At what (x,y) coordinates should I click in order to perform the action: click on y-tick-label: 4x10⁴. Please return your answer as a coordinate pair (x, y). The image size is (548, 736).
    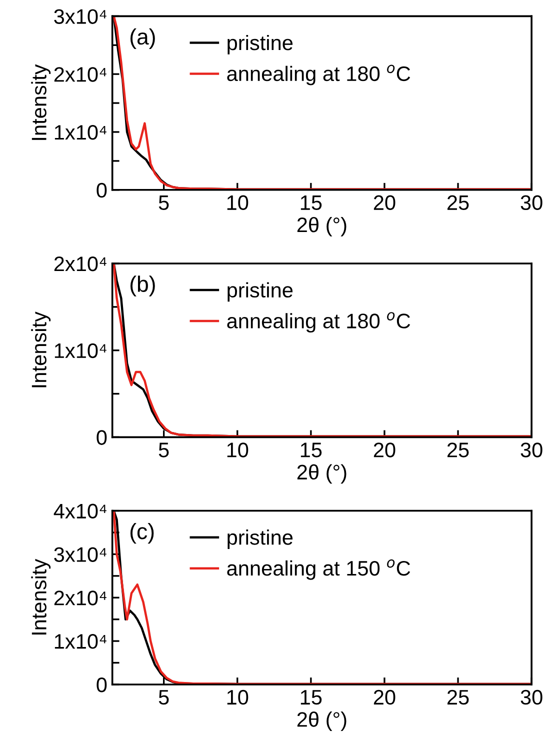
    Looking at the image, I should click on (80, 511).